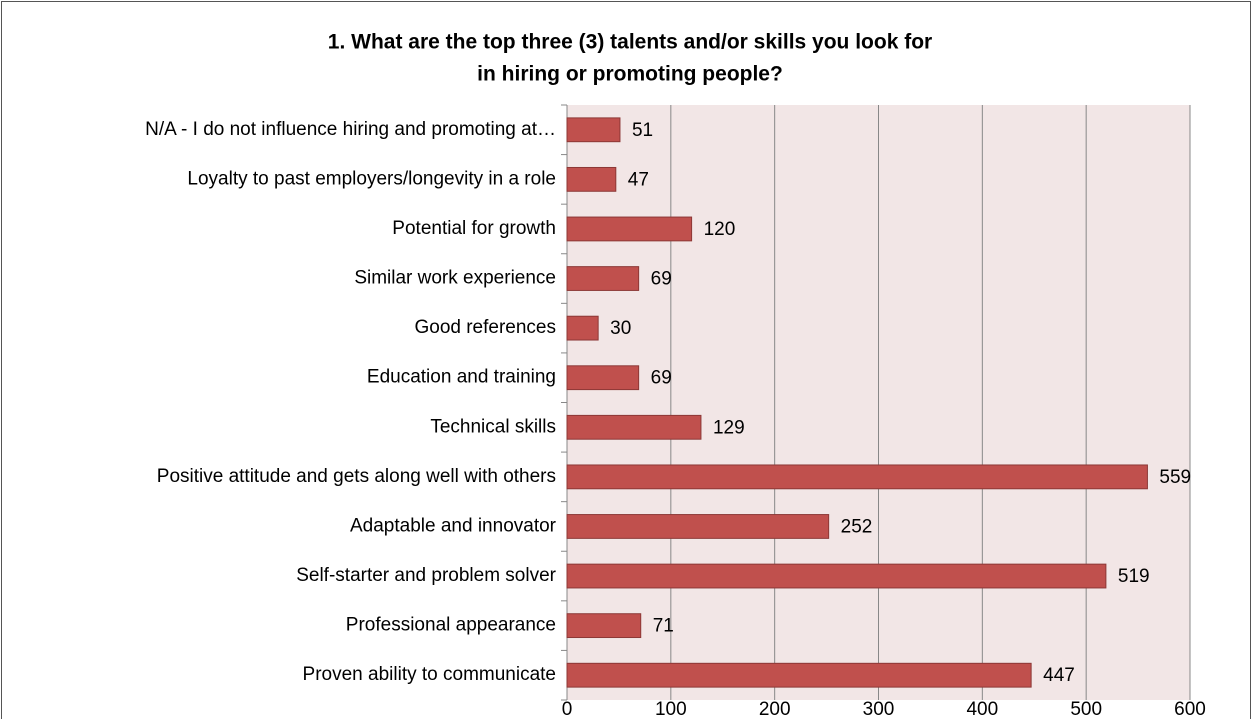  Describe the element at coordinates (638, 179) in the screenshot. I see `data-label: 47` at that location.